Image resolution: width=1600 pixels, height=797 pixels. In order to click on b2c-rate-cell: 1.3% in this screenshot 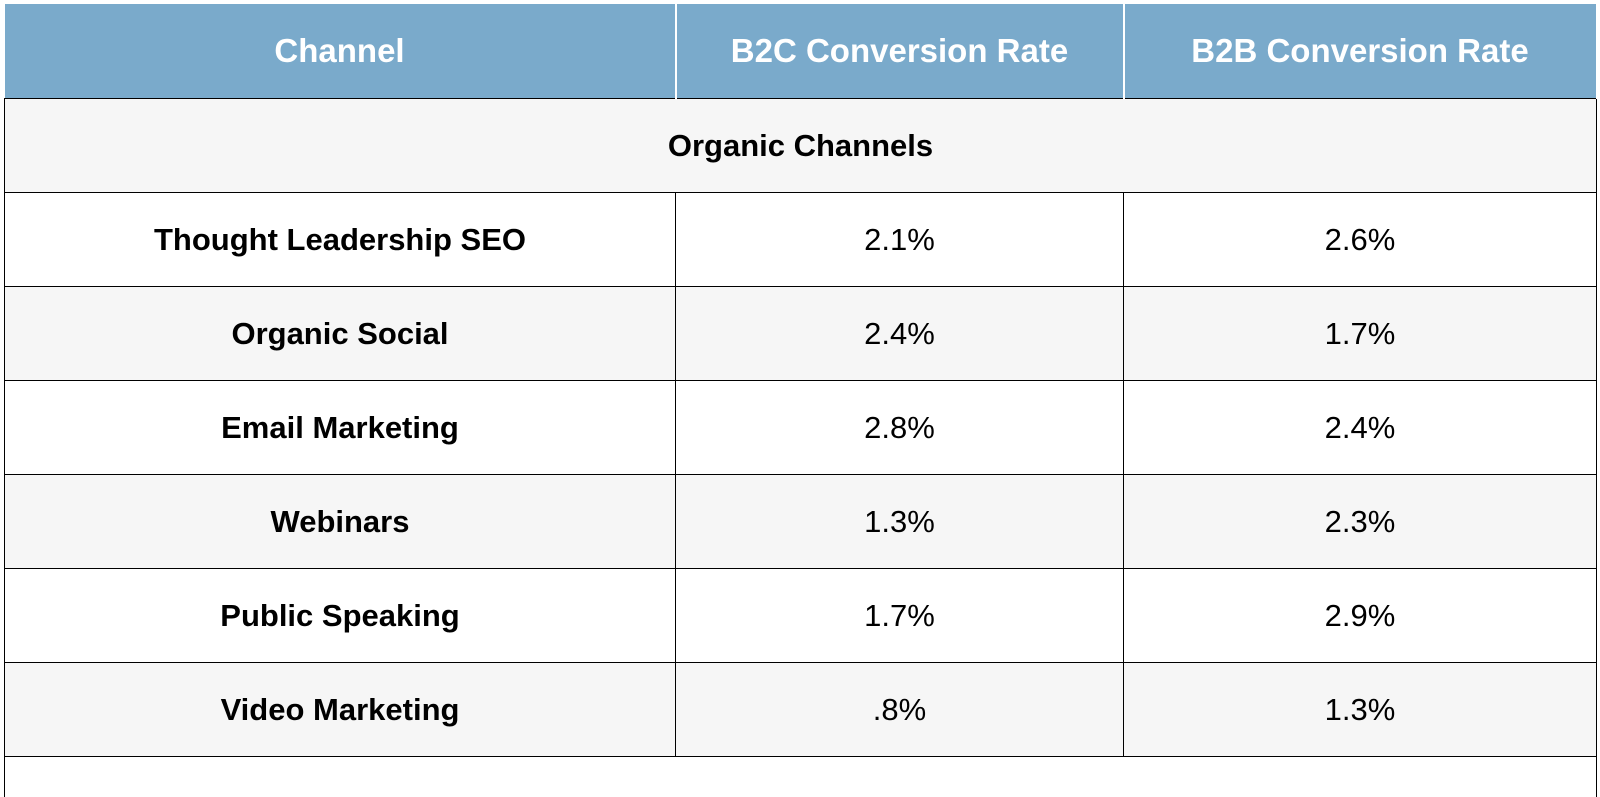, I will do `click(900, 522)`.